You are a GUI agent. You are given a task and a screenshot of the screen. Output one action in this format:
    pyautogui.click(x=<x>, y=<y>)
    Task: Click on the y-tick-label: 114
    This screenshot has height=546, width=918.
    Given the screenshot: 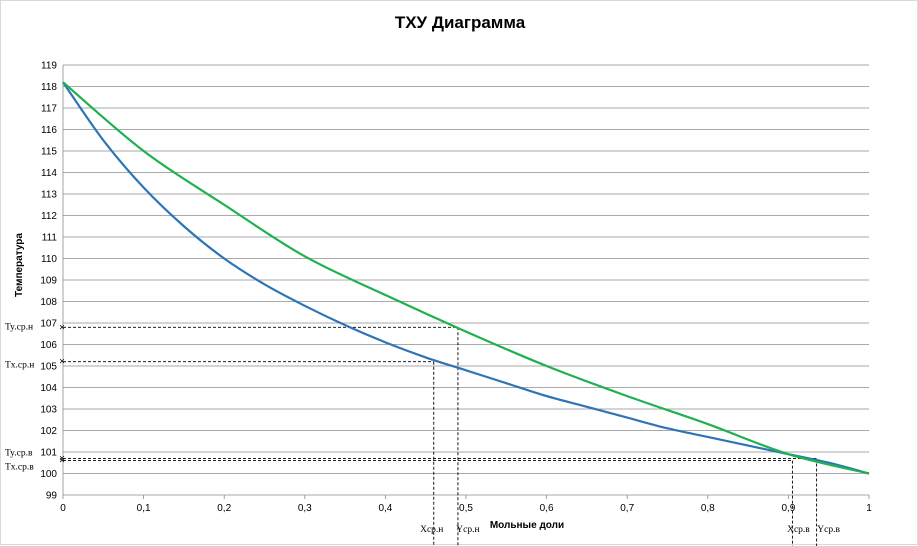 What is the action you would take?
    pyautogui.click(x=49, y=173)
    